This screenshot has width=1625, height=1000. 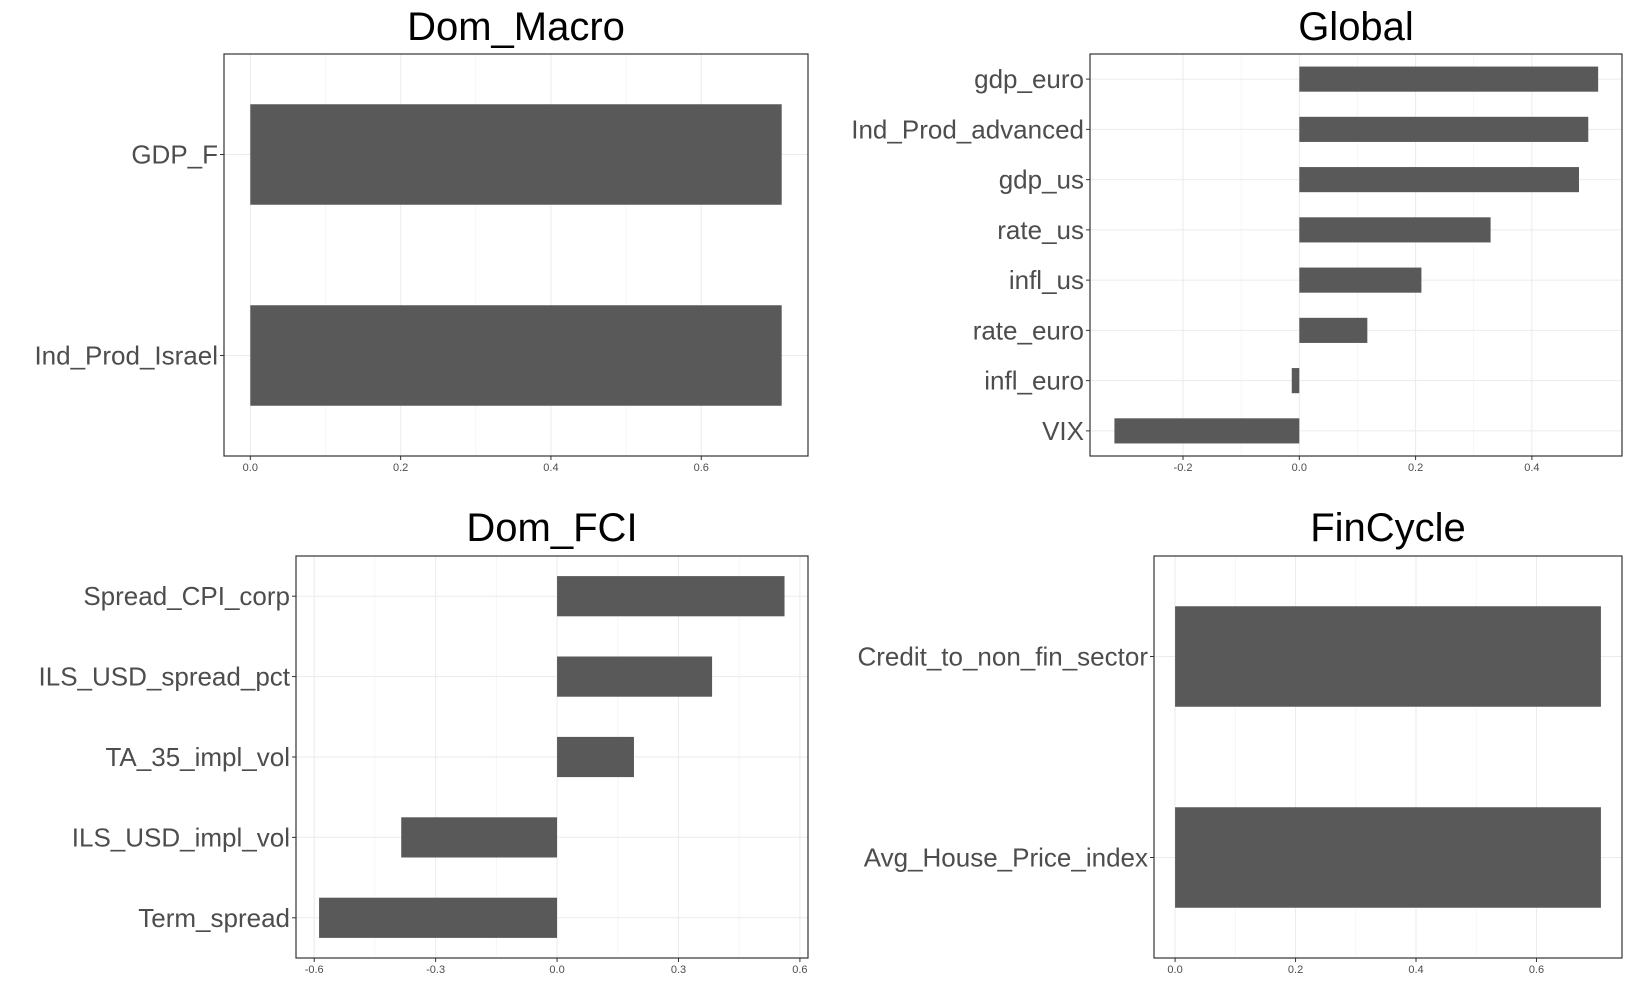 What do you see at coordinates (516, 27) in the screenshot?
I see `chart-title: Dom_Macro` at bounding box center [516, 27].